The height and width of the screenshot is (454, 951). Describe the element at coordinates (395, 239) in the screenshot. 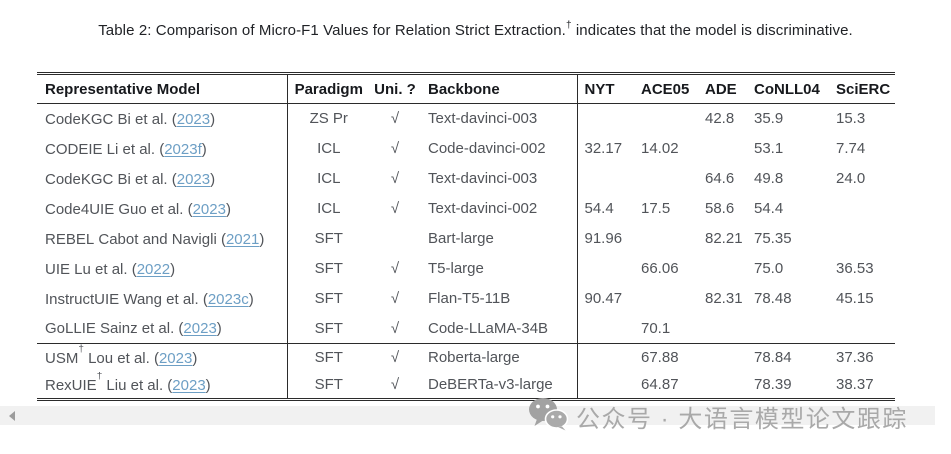

I see `uni-check-cell` at that location.